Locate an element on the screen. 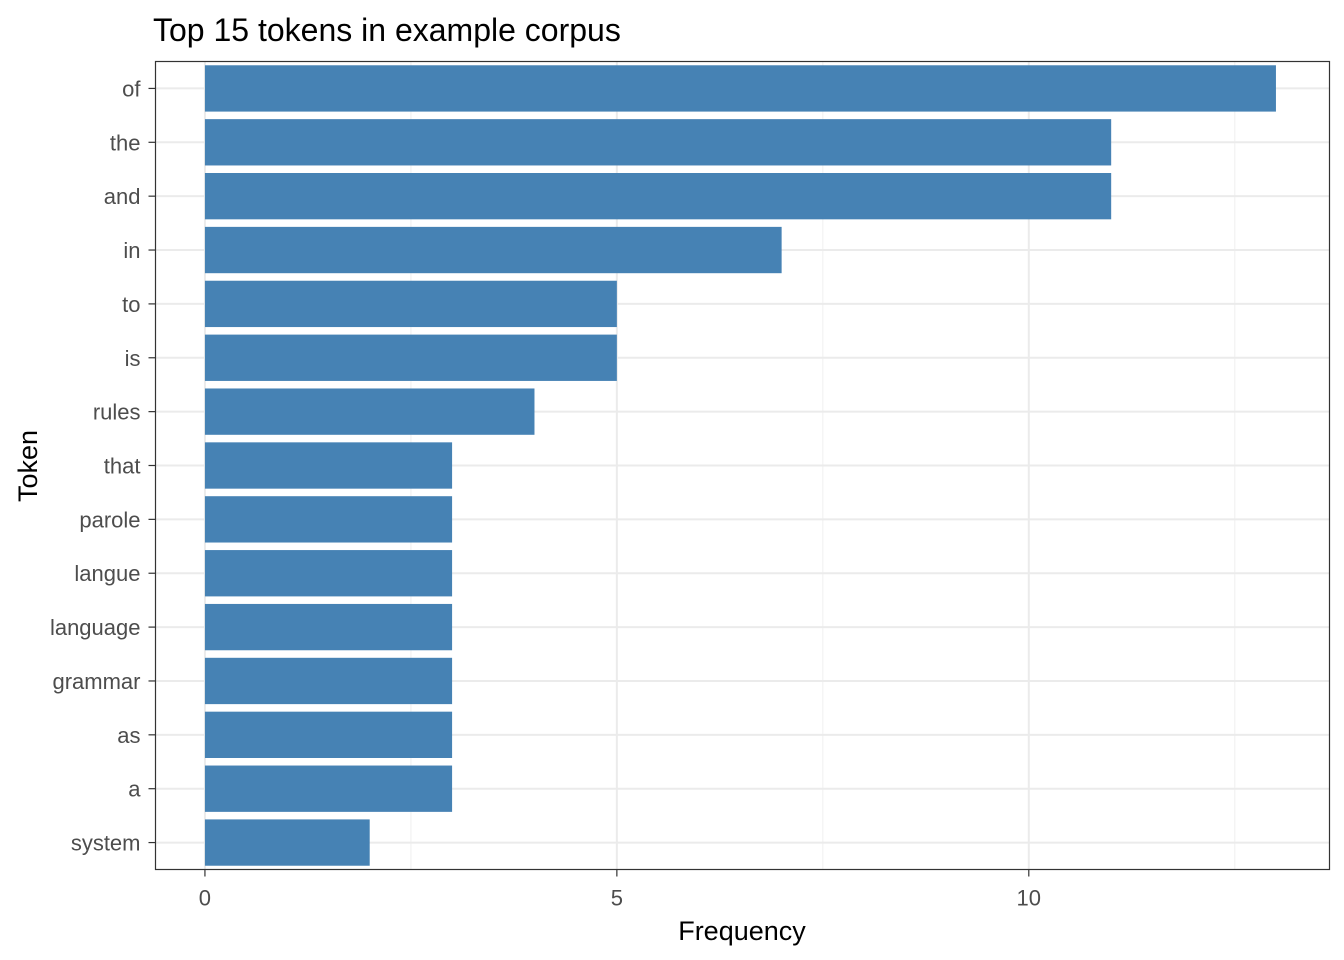 Image resolution: width=1344 pixels, height=960 pixels. bar-the is located at coordinates (658, 142).